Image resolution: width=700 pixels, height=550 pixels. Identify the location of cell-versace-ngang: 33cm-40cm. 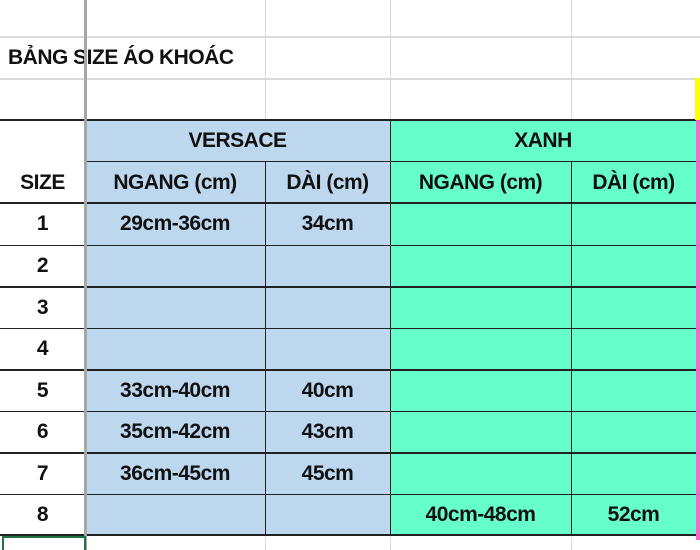
(175, 390).